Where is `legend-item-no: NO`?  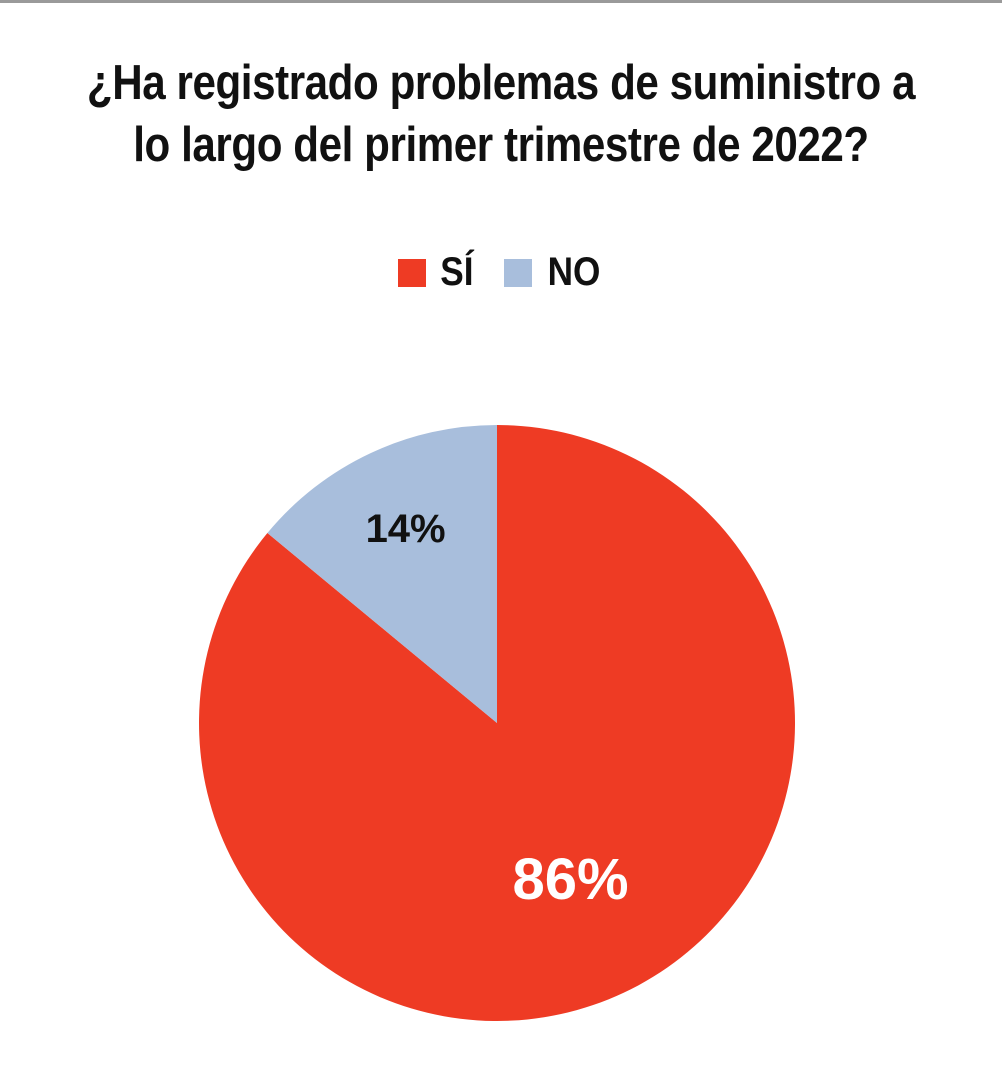
legend-item-no: NO is located at coordinates (553, 272).